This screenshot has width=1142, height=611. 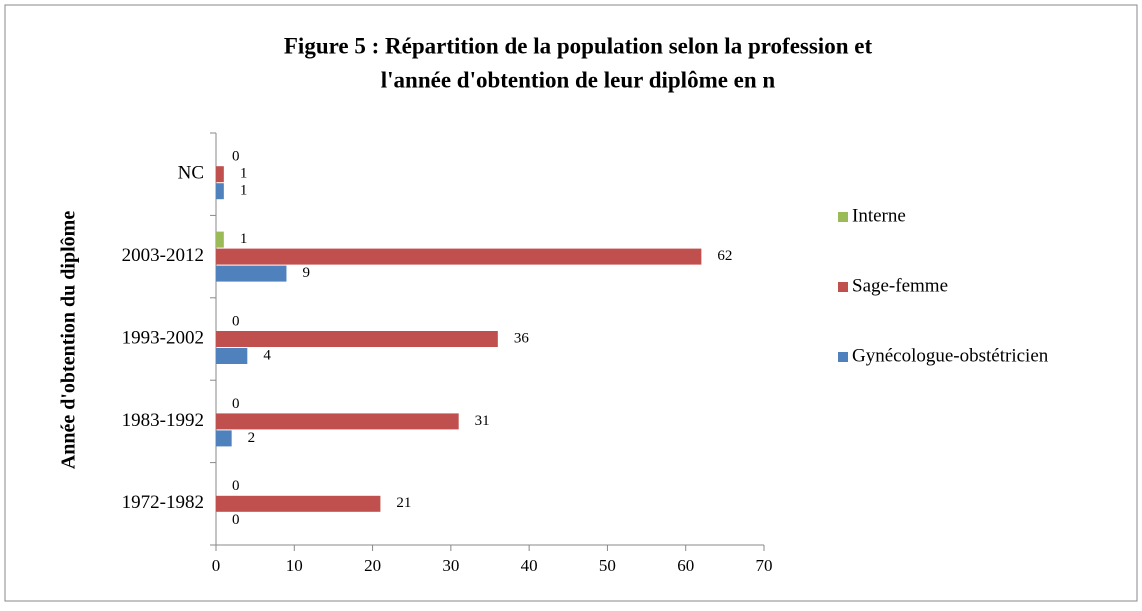 I want to click on value-label: 2, so click(x=252, y=438).